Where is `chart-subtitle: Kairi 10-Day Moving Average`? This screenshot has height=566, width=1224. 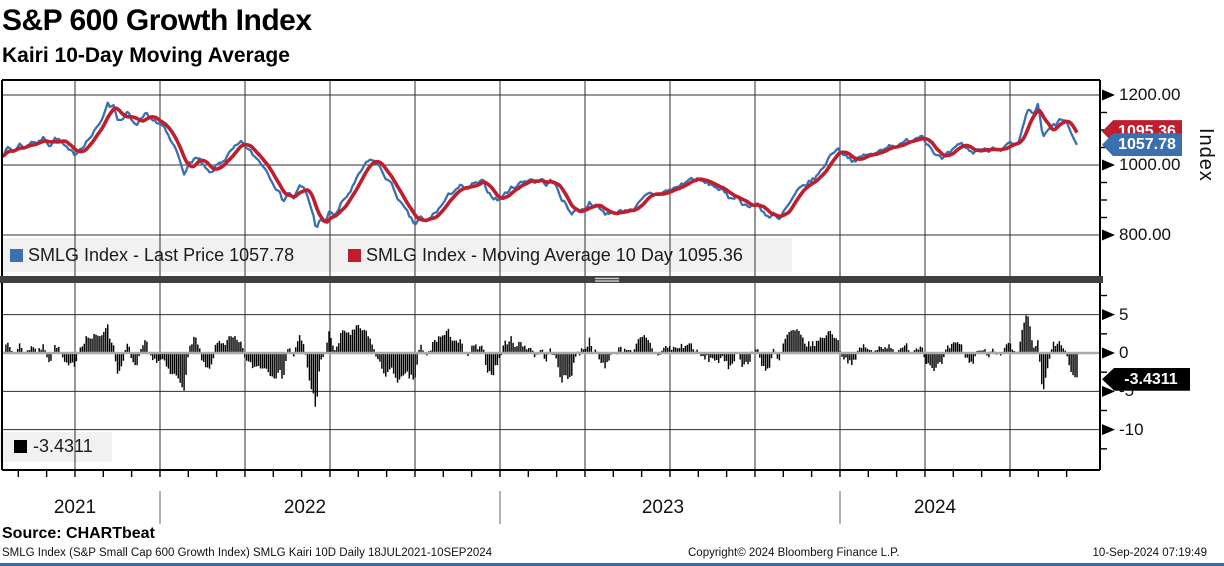
chart-subtitle: Kairi 10-Day Moving Average is located at coordinates (146, 55).